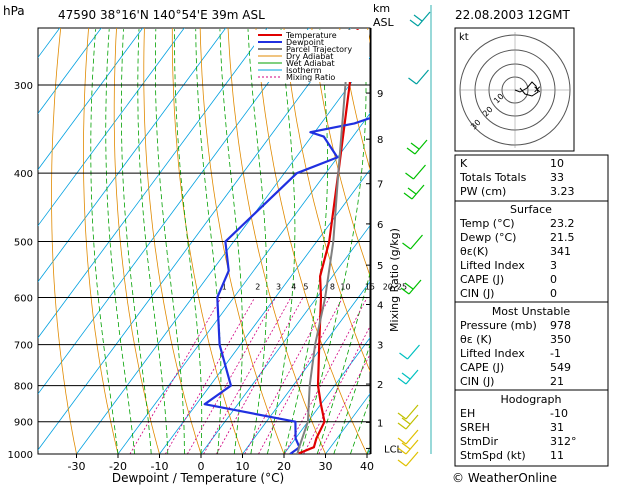  I want to click on tt-label: Totals Totals, so click(493, 177).